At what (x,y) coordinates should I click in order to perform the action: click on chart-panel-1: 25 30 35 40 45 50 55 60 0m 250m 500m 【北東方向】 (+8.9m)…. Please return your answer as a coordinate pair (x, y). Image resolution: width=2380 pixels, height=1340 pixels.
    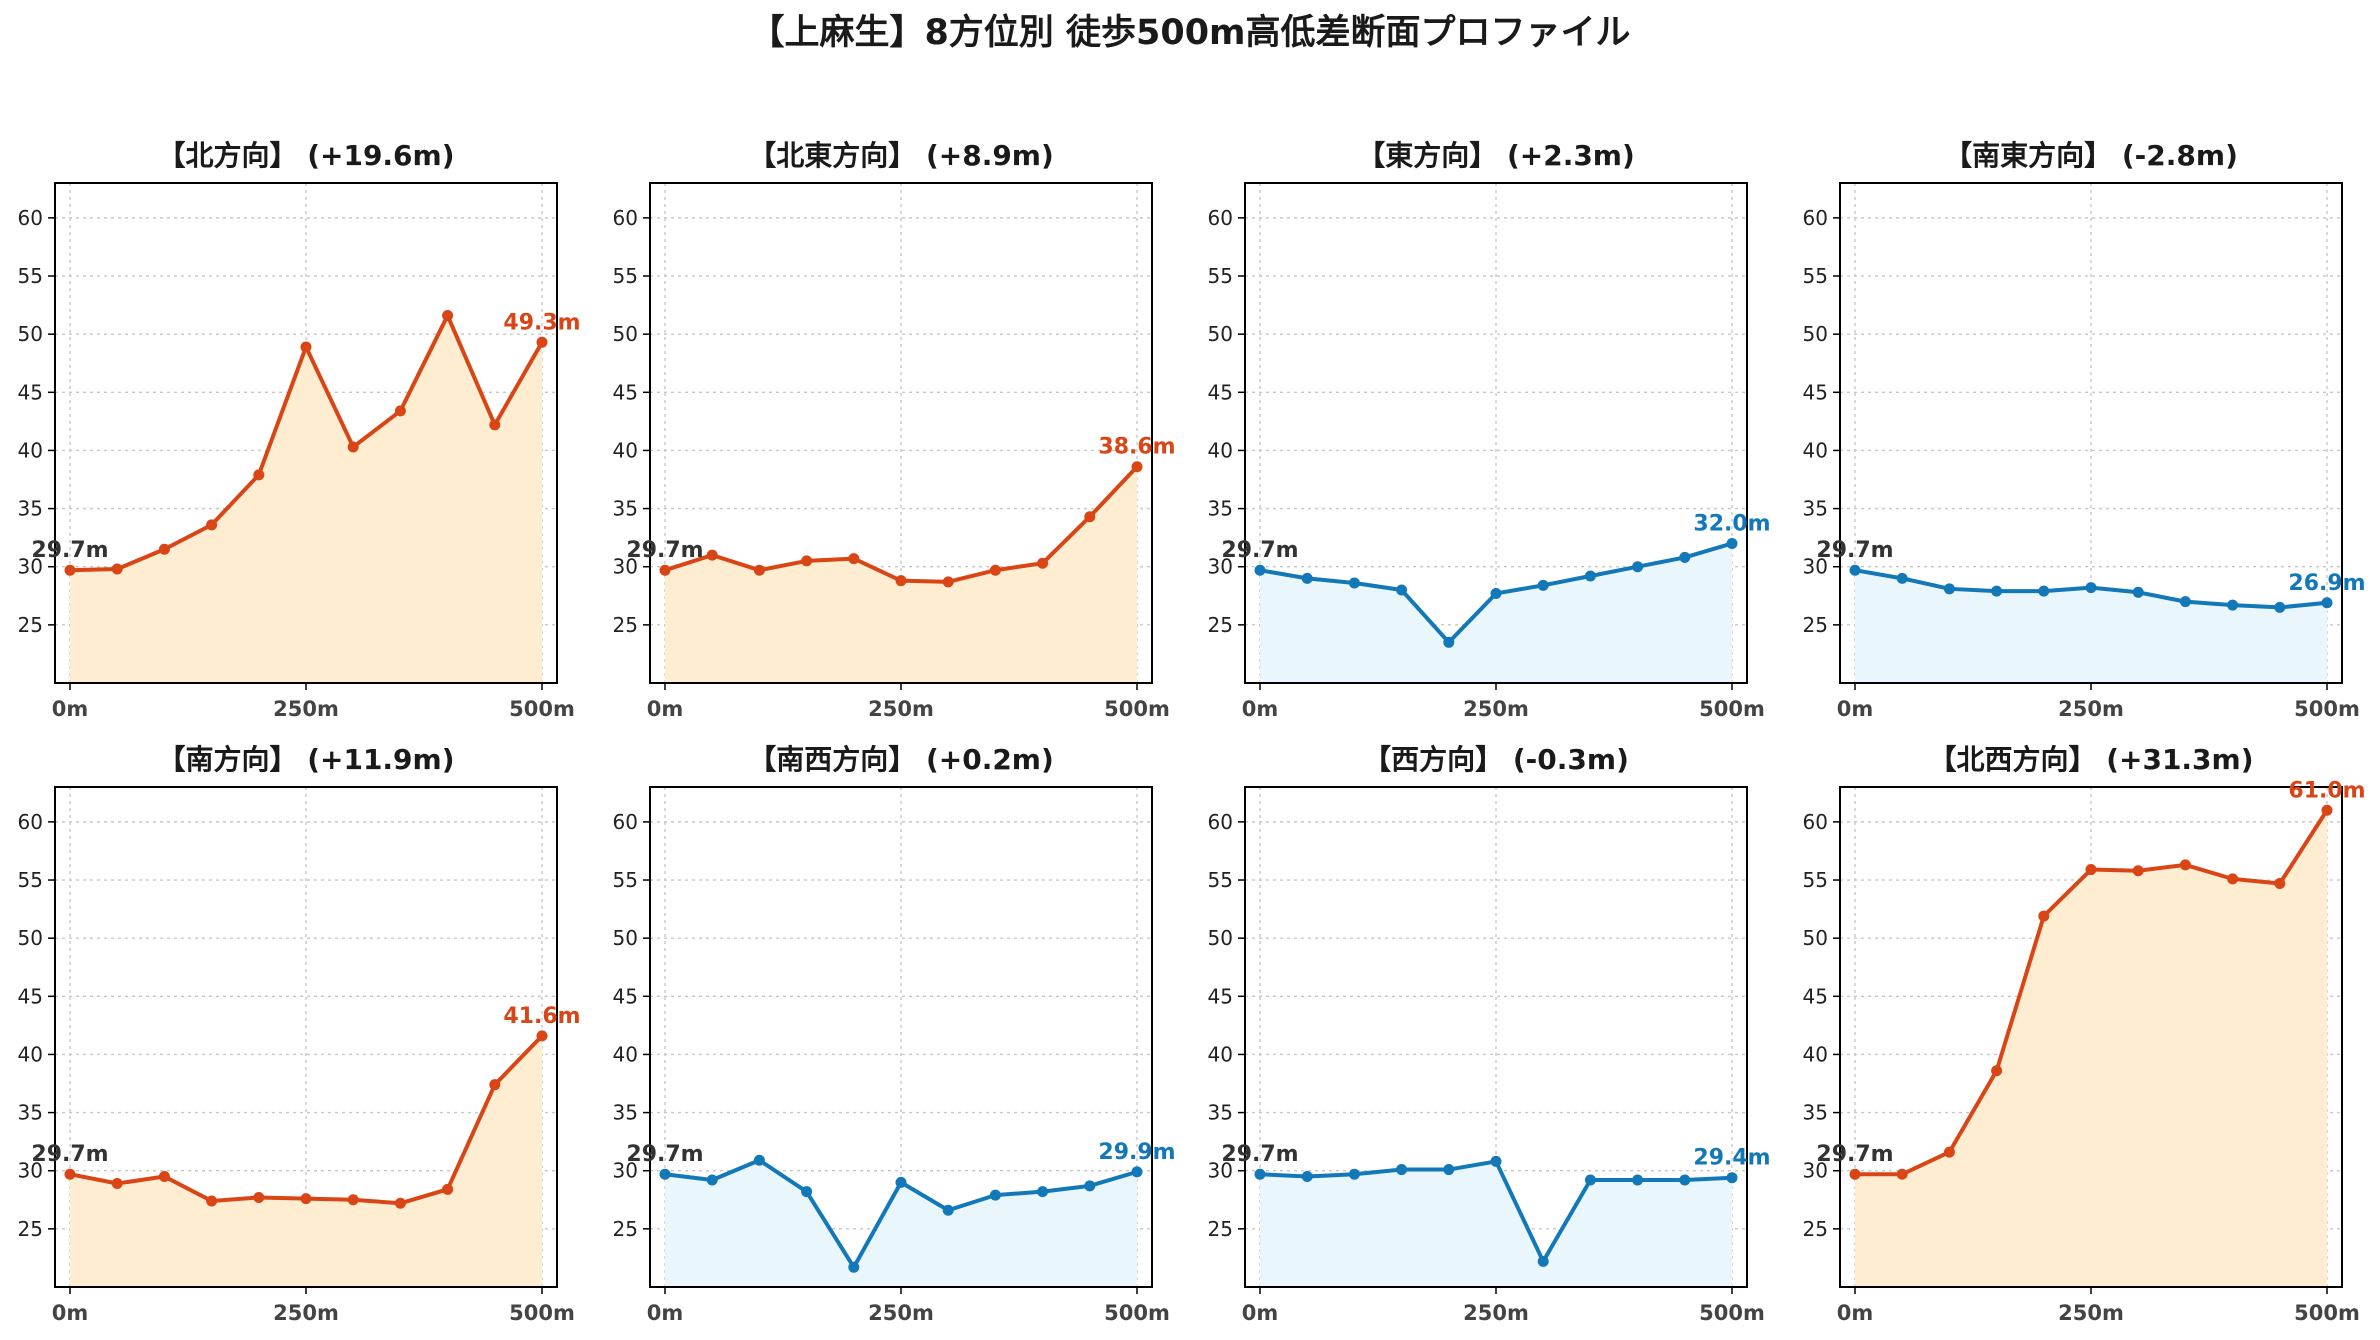
    Looking at the image, I should click on (894, 430).